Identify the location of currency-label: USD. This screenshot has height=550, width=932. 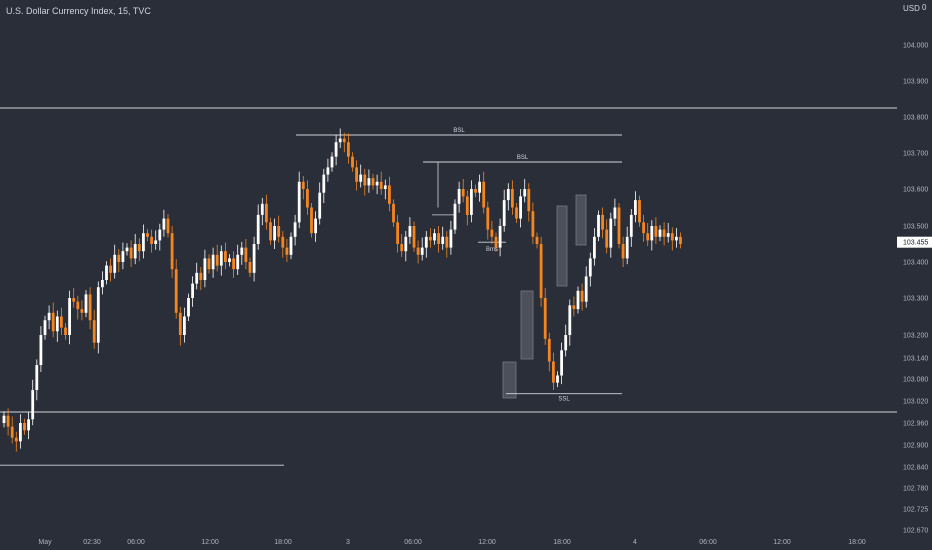
(911, 8).